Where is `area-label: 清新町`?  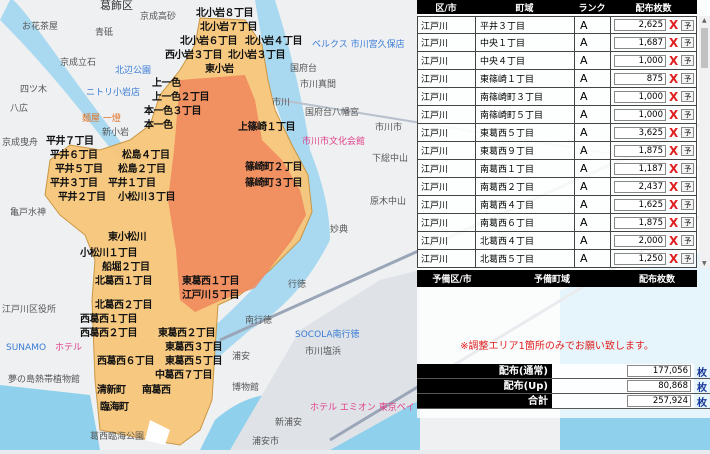
area-label: 清新町 is located at coordinates (111, 390).